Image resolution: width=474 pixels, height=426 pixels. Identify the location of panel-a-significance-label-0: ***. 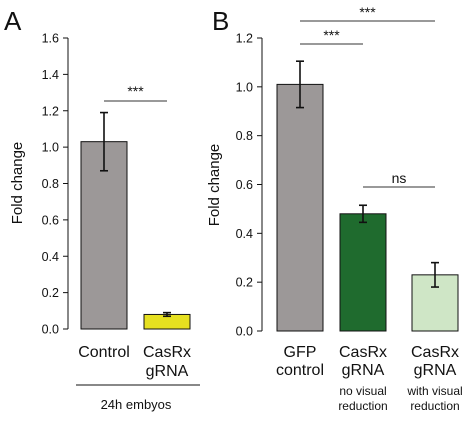
(135, 91).